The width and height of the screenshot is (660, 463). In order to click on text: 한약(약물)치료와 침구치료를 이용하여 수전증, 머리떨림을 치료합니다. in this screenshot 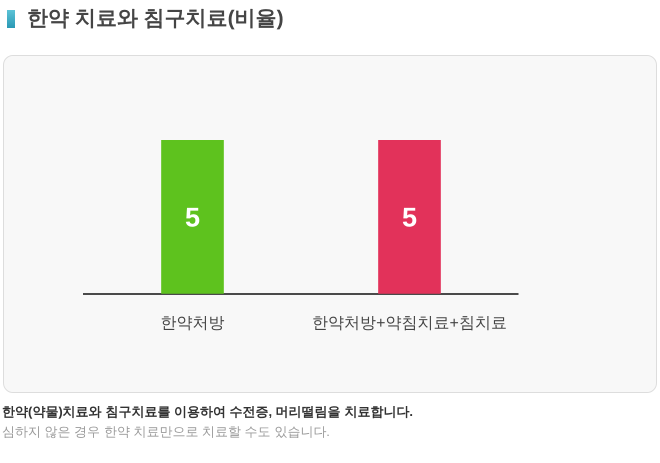, I will do `click(207, 412)`.